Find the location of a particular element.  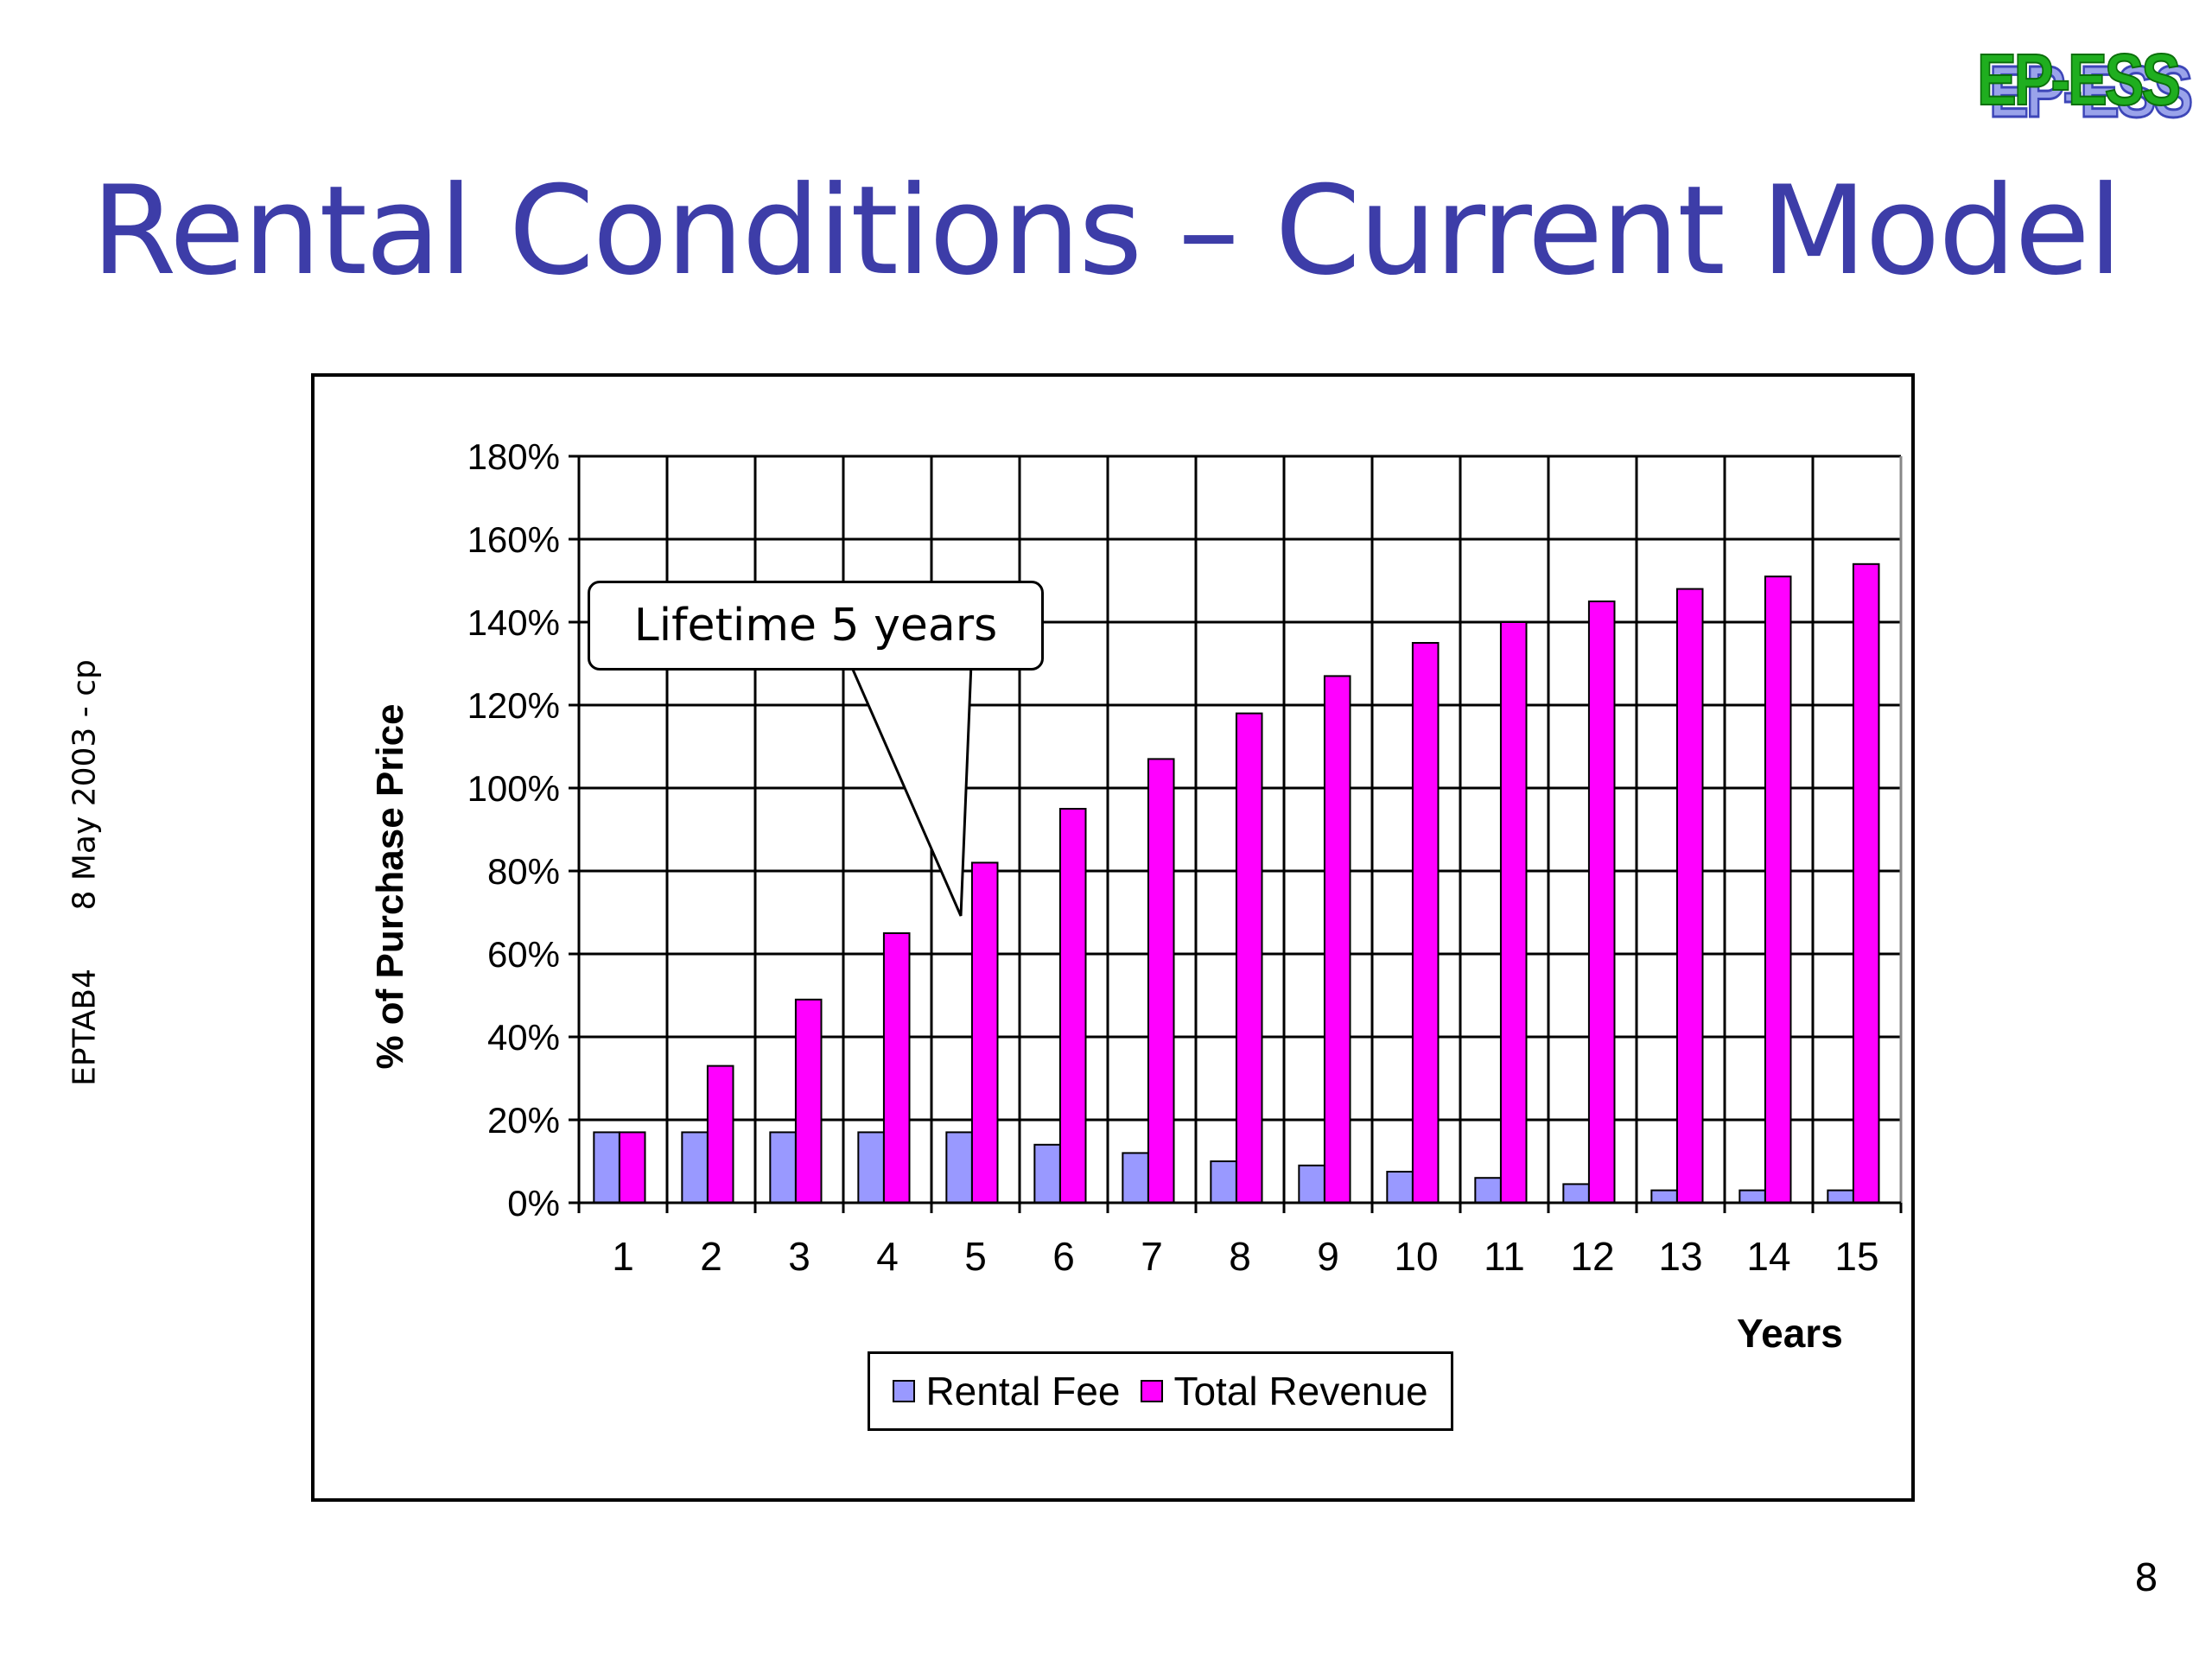

x-tick-label: 9 is located at coordinates (1328, 1256).